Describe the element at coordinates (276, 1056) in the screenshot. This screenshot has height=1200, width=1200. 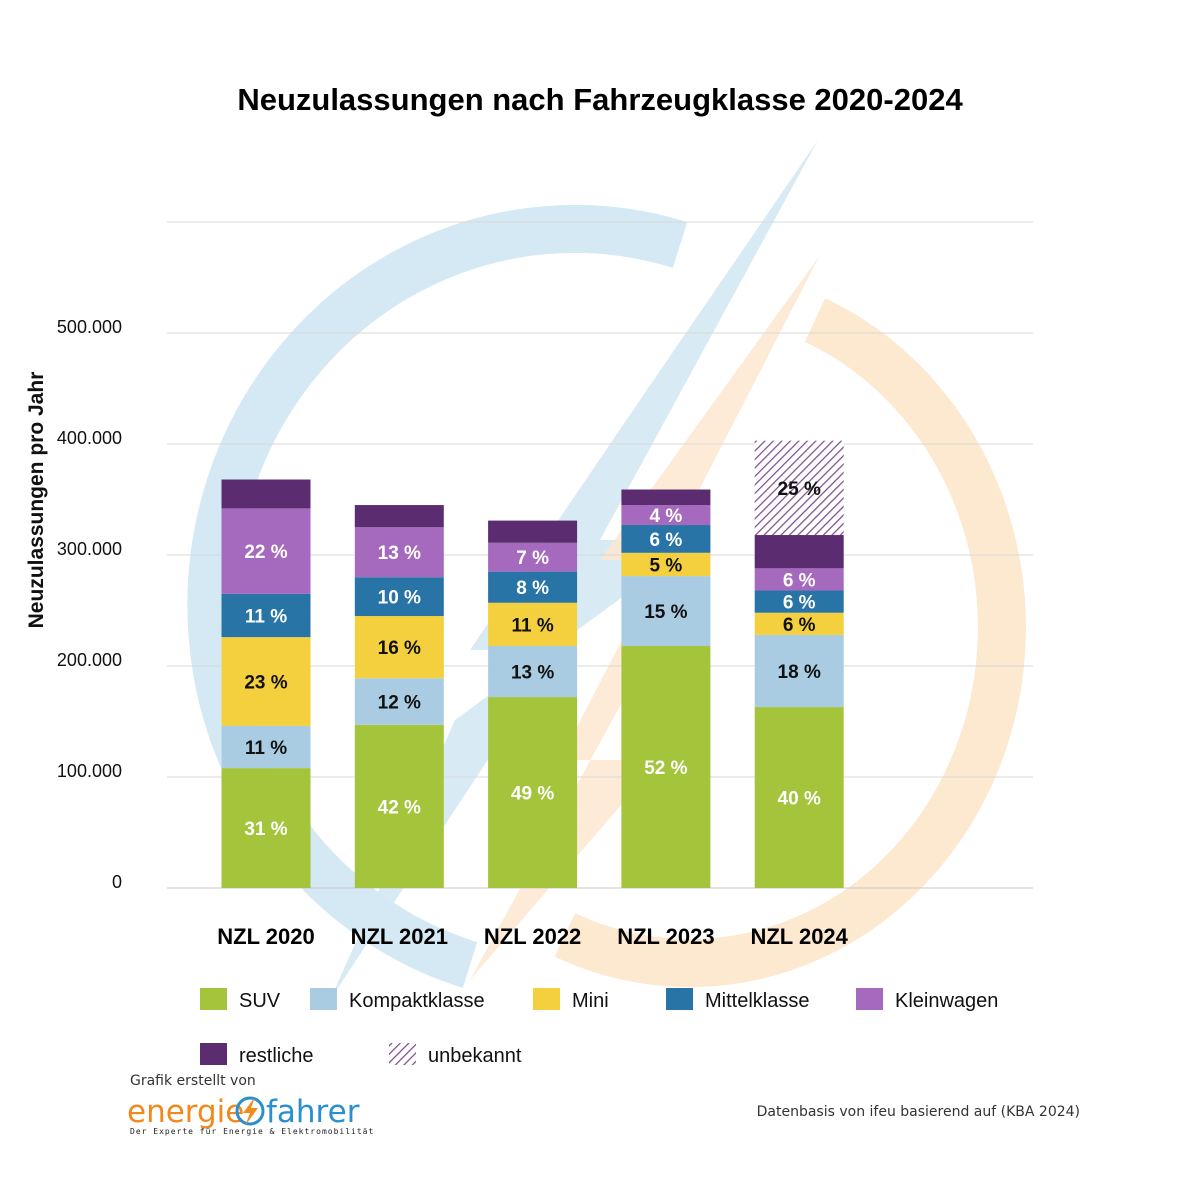
I see `legend-label: restliche` at that location.